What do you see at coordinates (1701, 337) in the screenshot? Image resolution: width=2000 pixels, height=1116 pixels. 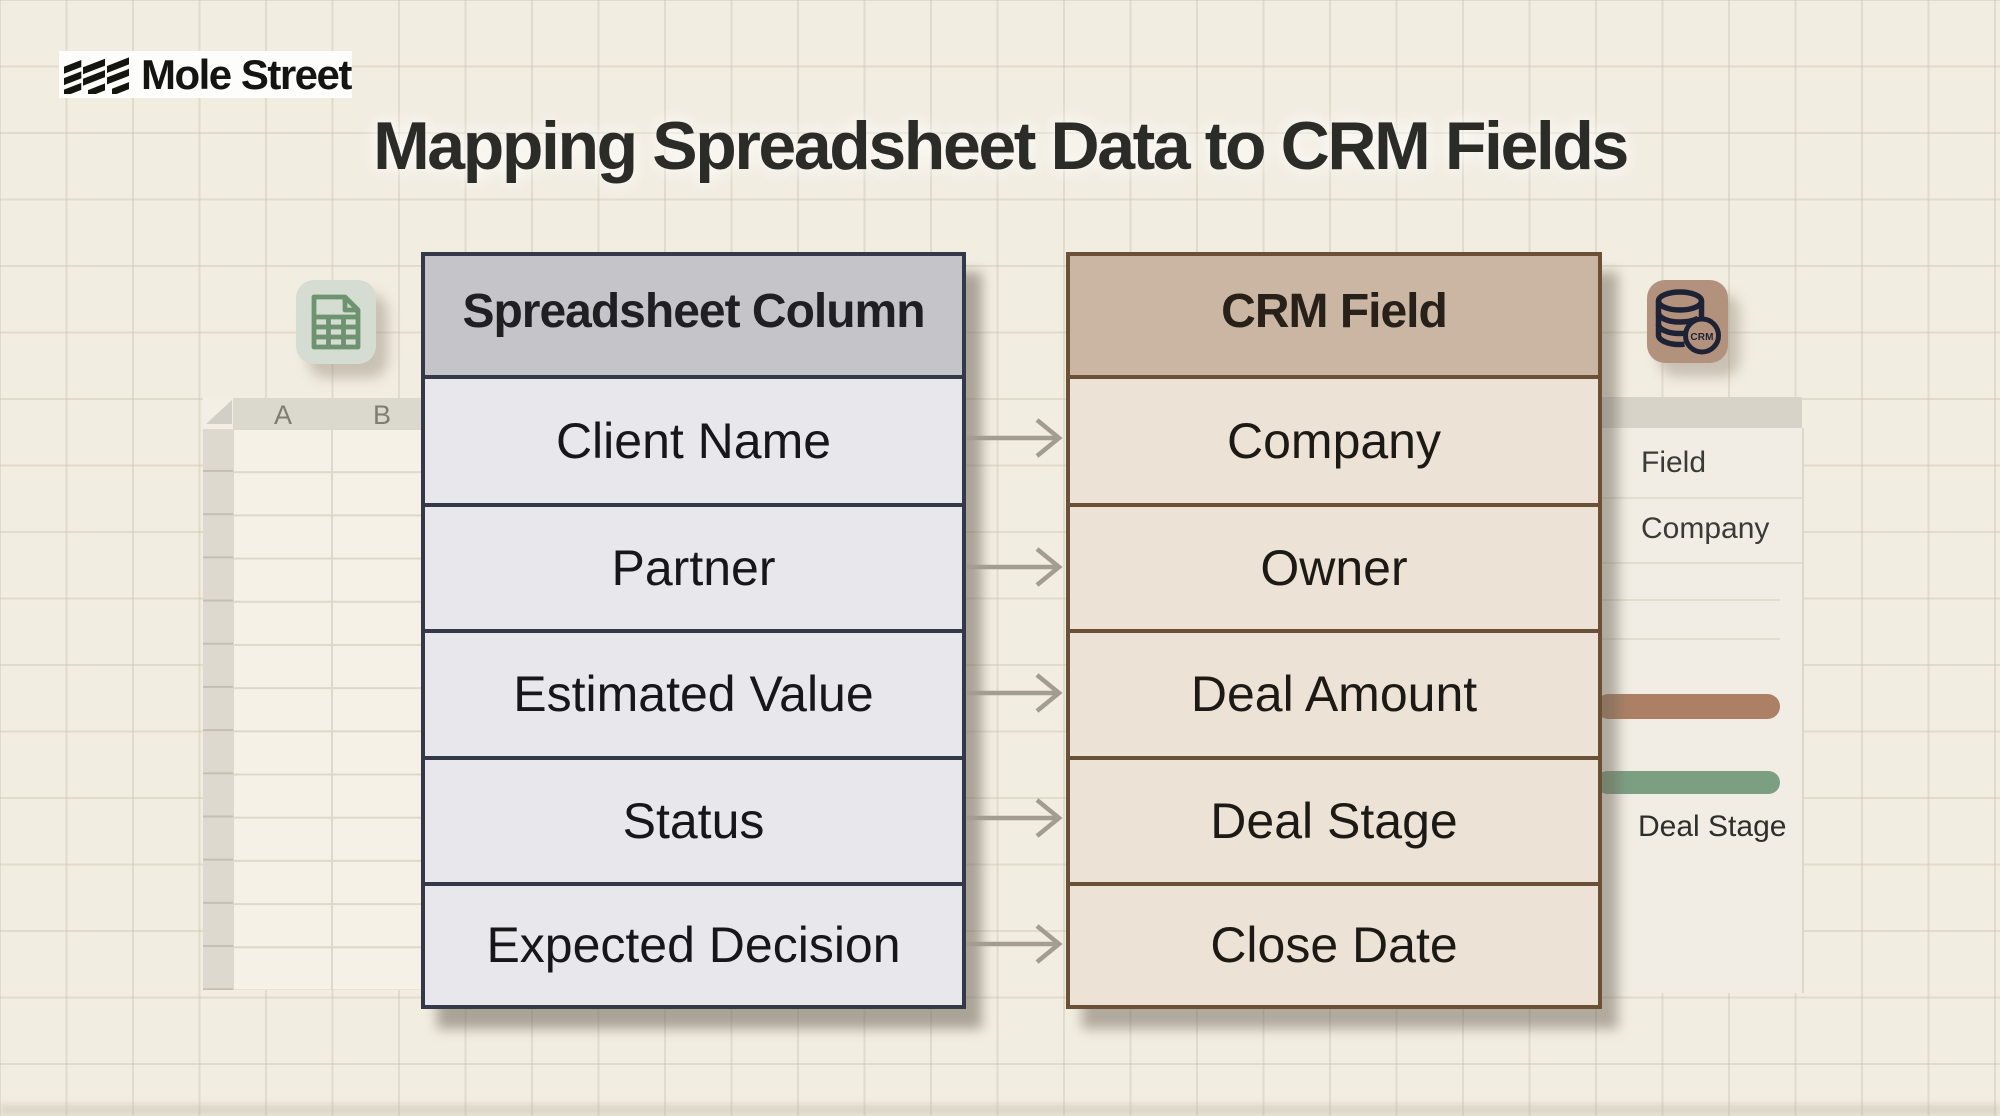 I see `svg-text: CRM` at bounding box center [1701, 337].